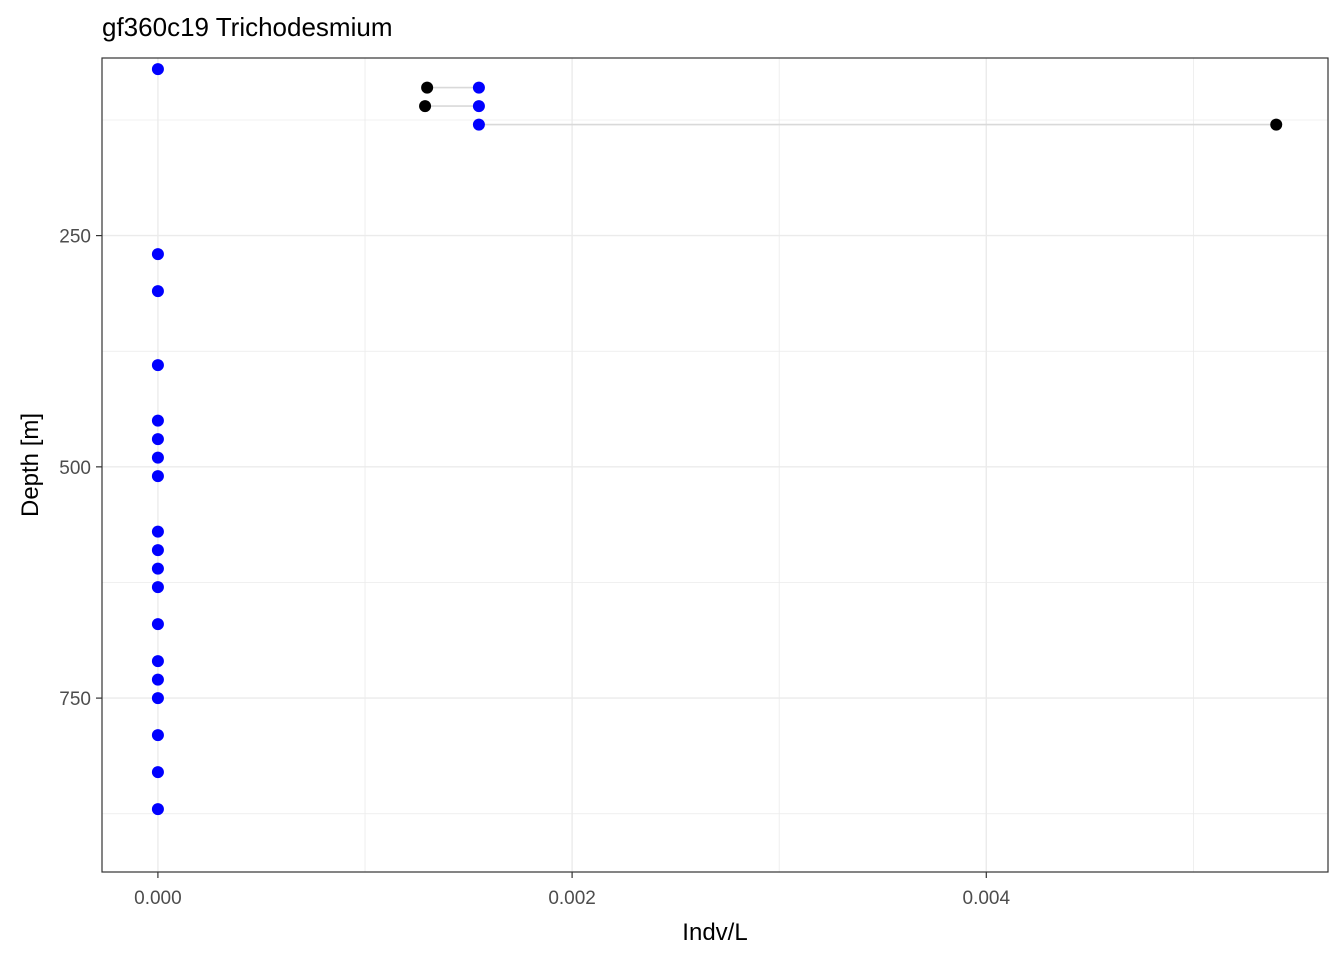 The image size is (1344, 960). Describe the element at coordinates (30, 465) in the screenshot. I see `y-axis-title: Depth [m]` at that location.